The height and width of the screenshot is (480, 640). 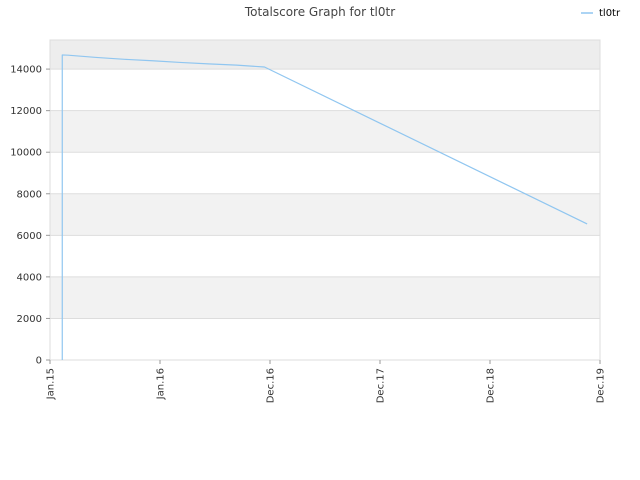 I want to click on y-tick-label: 4000, so click(x=29, y=277).